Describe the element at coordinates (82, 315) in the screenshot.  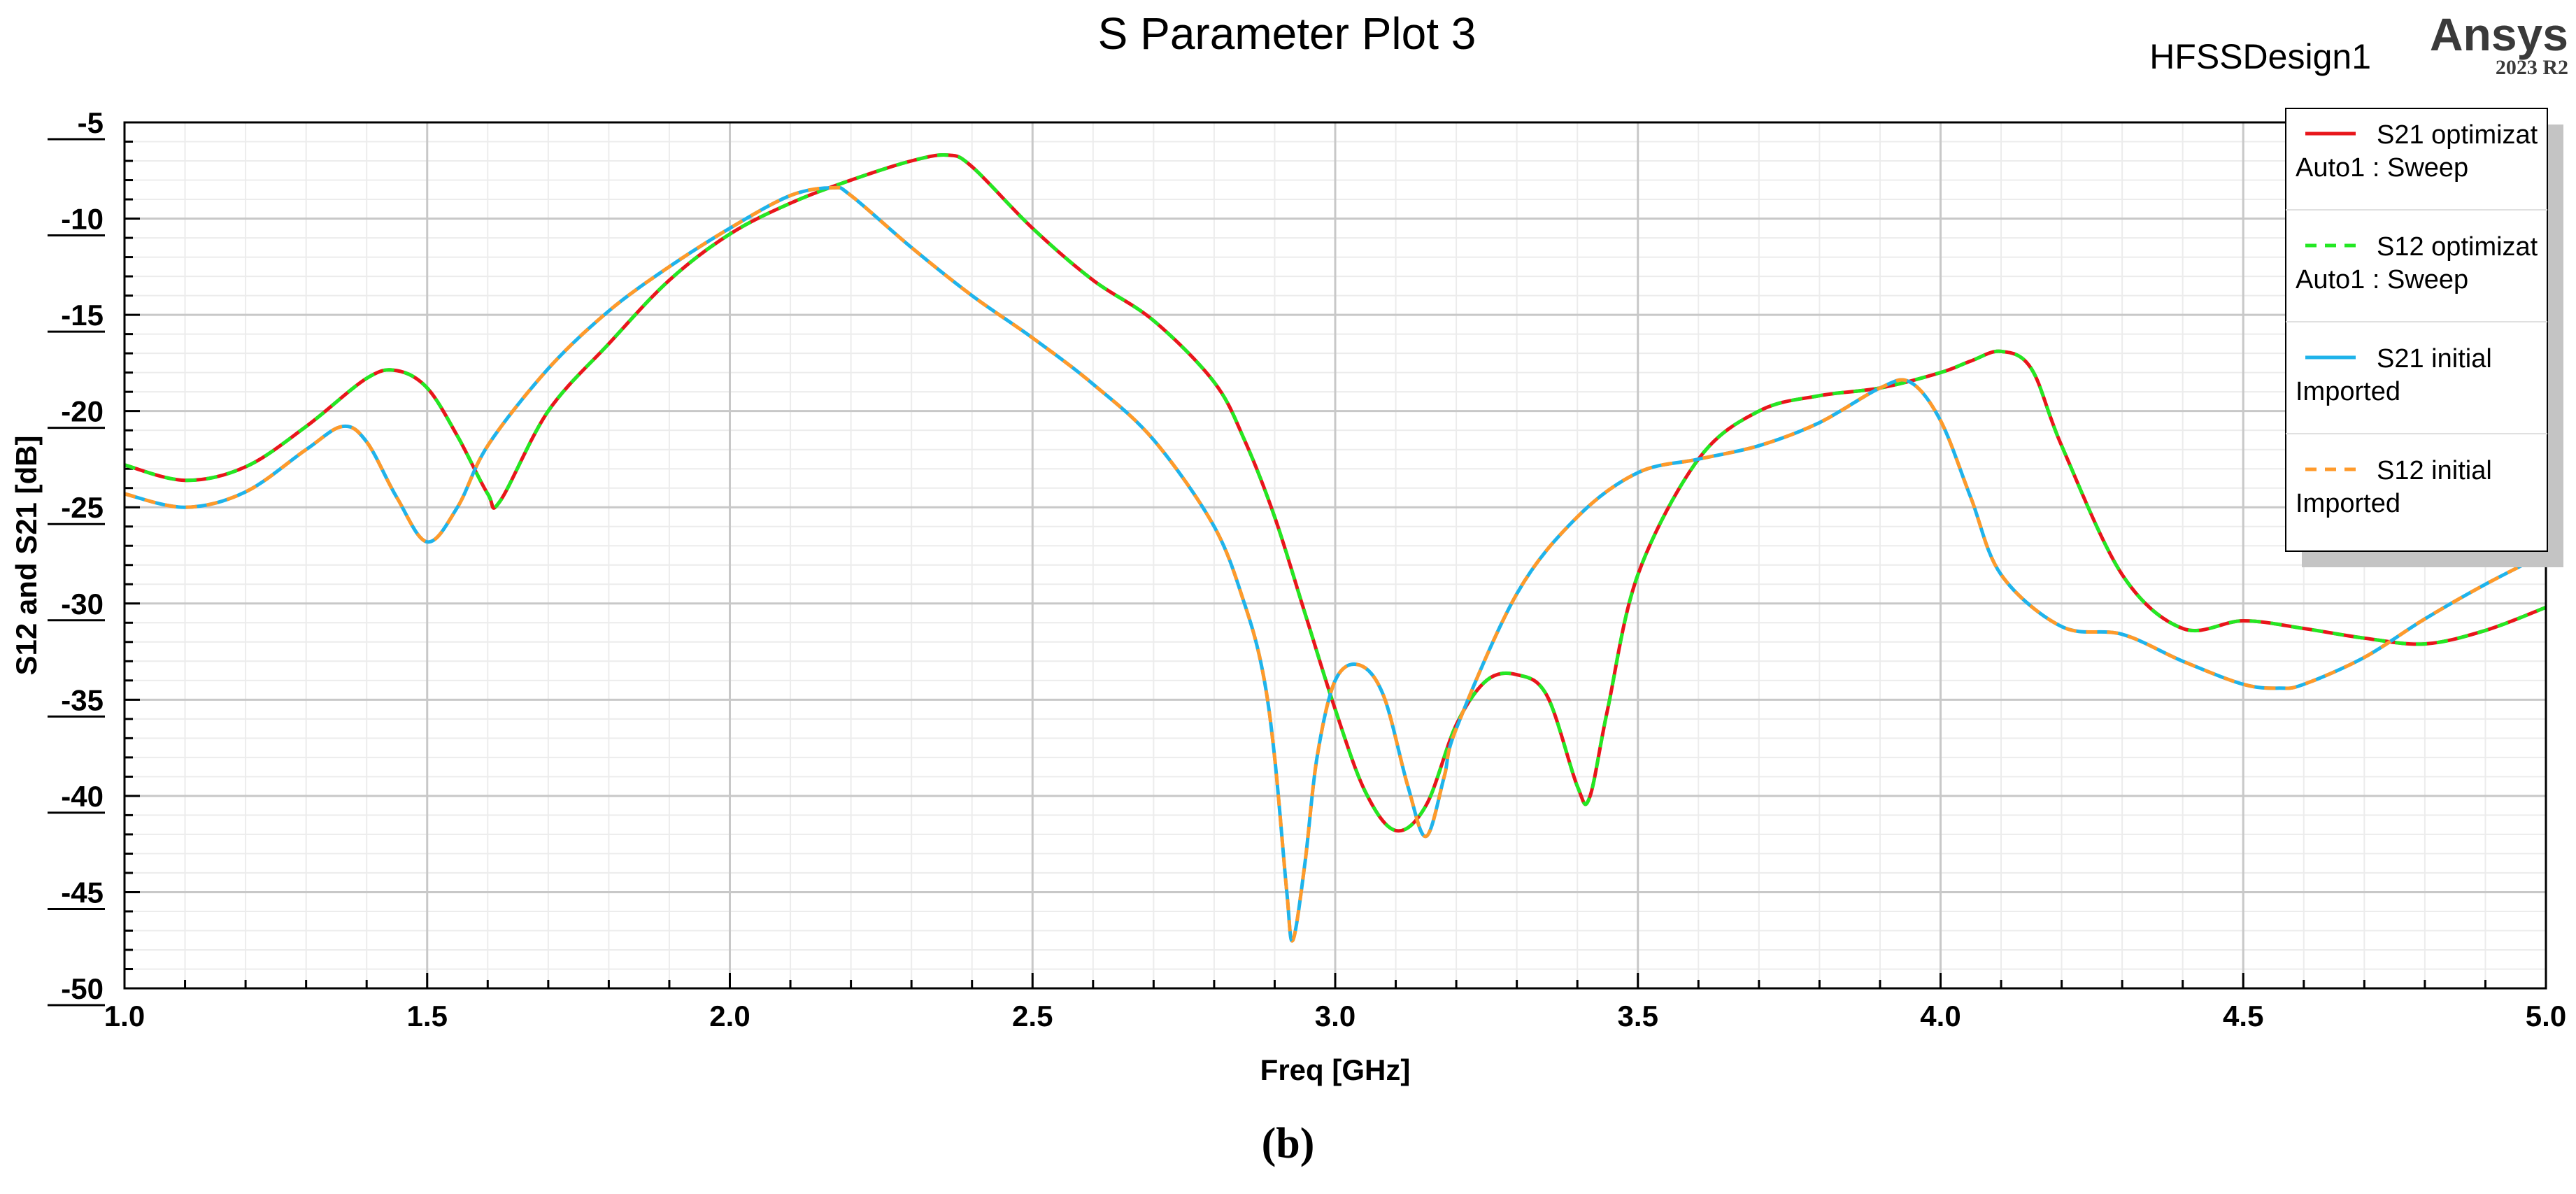
I see `y-tick-label: -15` at that location.